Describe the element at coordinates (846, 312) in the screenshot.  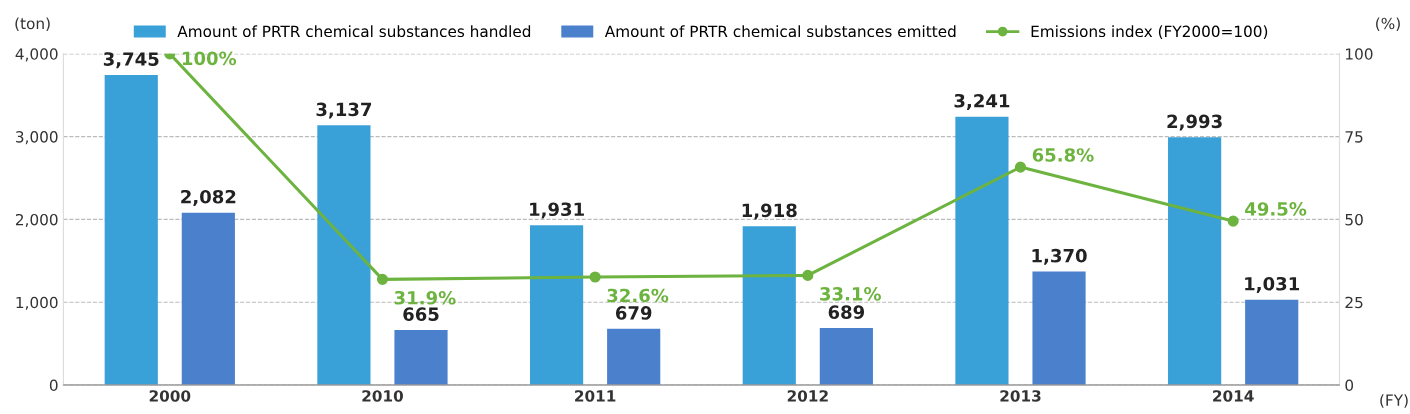
I see `data-label: 689` at that location.